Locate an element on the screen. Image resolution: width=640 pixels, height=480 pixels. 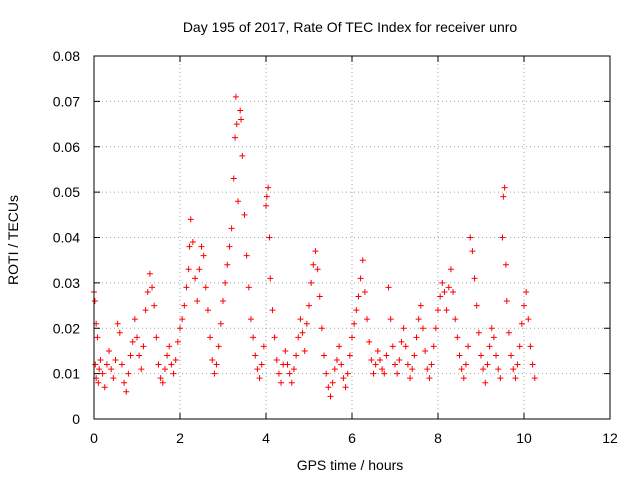
y-tick-label: 0.03 is located at coordinates (66, 283).